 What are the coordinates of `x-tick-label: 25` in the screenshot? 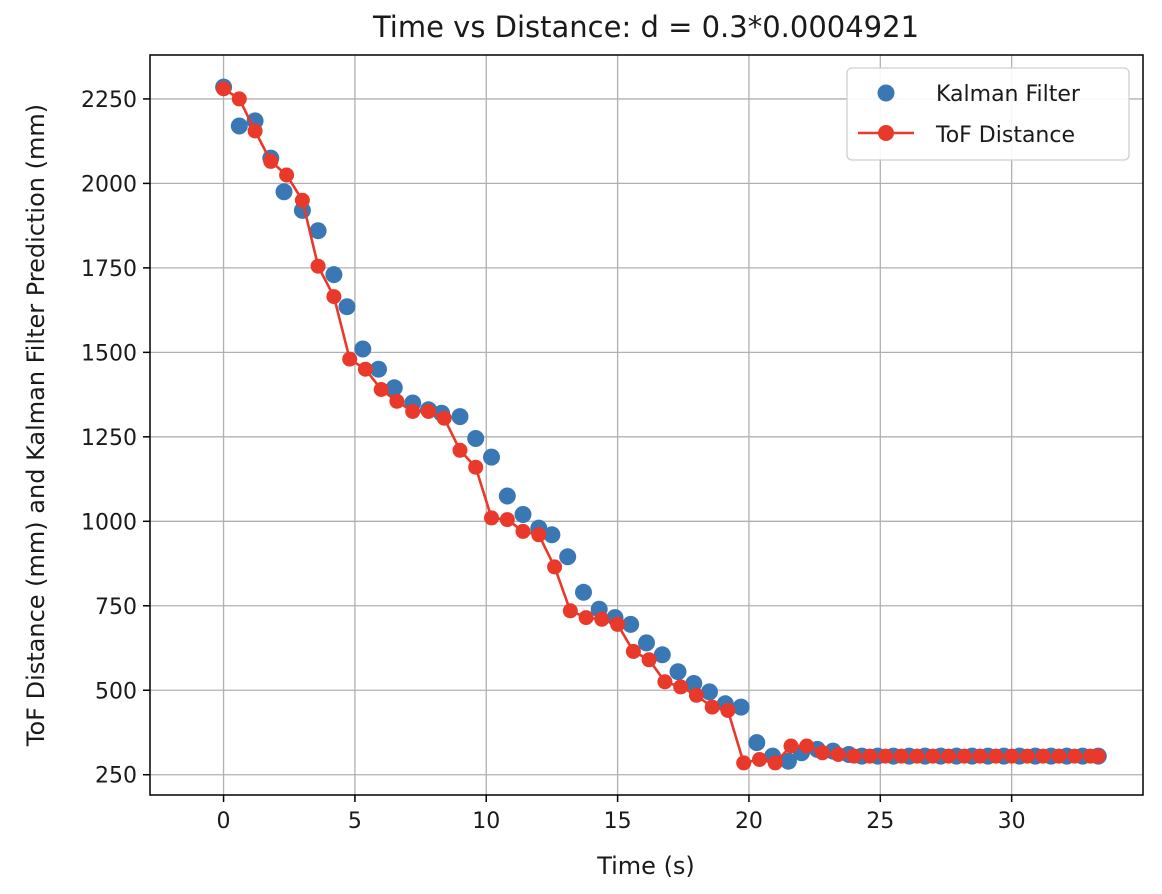 It's located at (880, 821).